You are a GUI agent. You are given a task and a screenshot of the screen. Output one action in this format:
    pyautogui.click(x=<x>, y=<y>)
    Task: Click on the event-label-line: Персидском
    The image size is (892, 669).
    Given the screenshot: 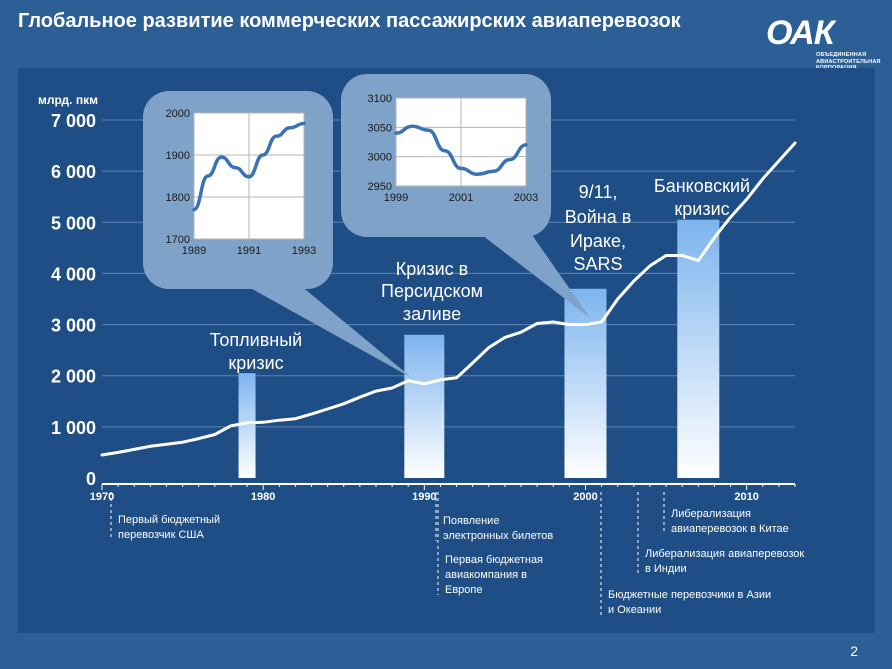 What is the action you would take?
    pyautogui.click(x=432, y=291)
    